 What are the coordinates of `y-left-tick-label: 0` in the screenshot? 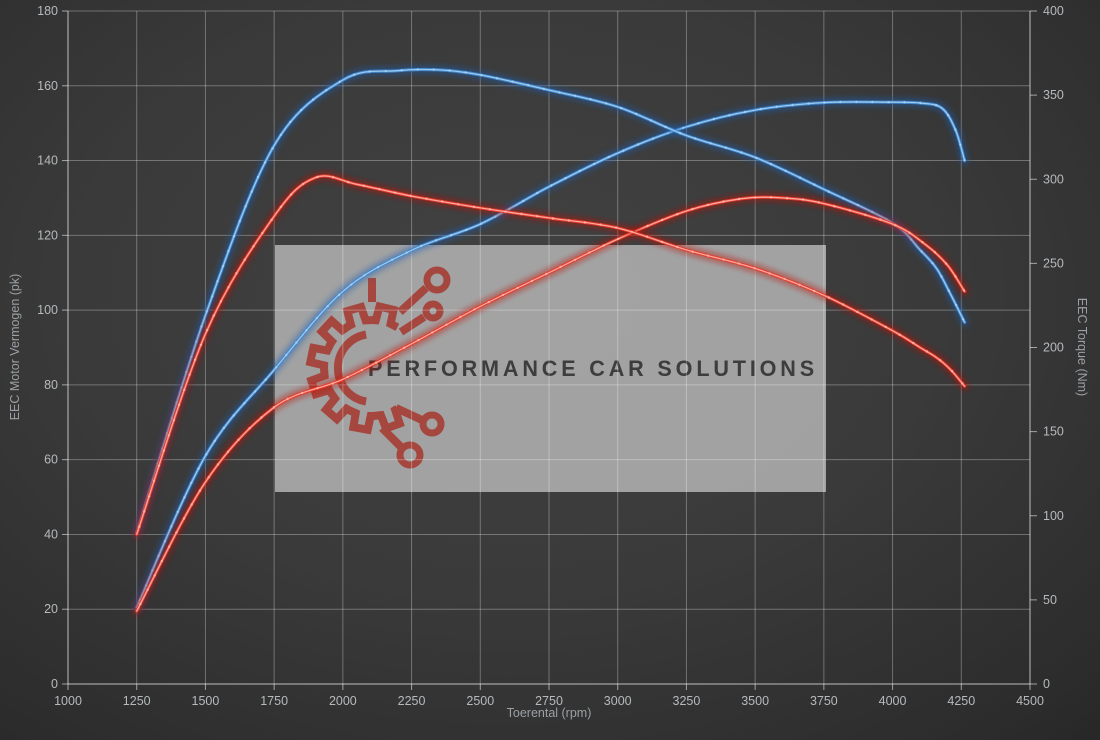 It's located at (54, 684).